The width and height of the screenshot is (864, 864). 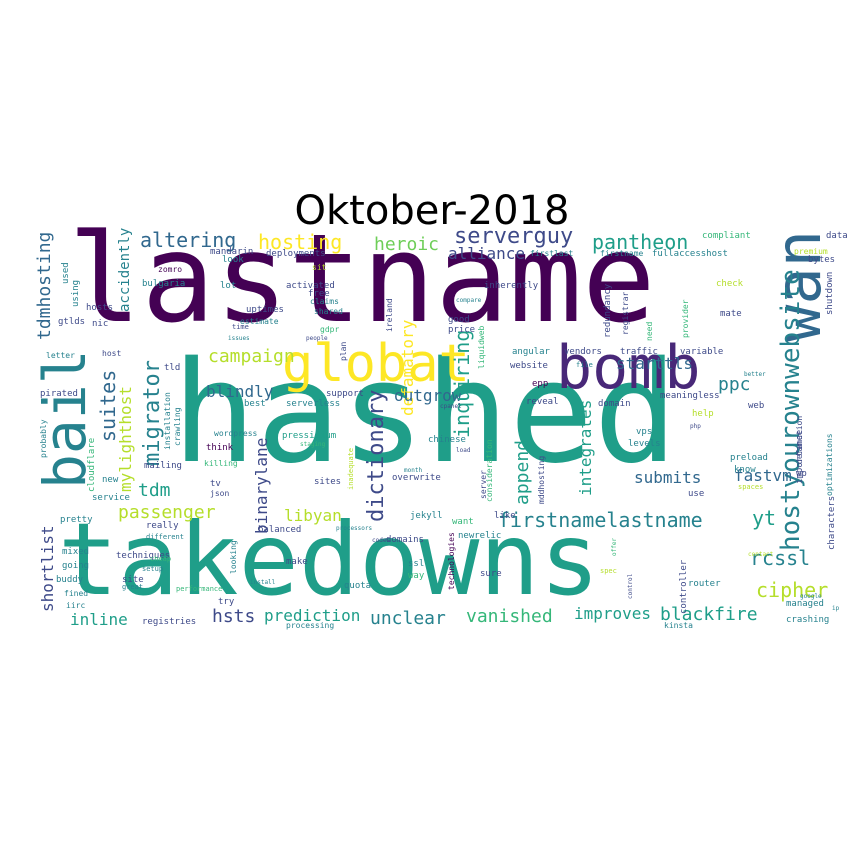 I want to click on word-gdpr: gdpr, so click(x=330, y=329).